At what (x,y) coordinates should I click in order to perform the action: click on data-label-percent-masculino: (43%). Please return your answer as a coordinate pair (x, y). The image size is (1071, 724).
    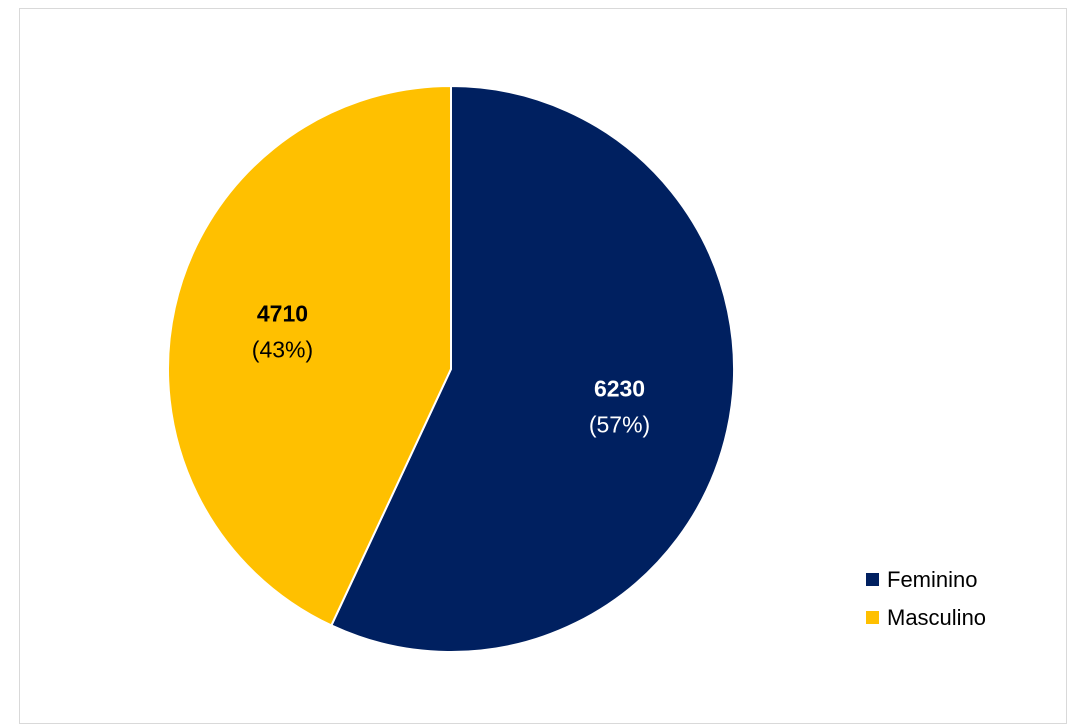
    Looking at the image, I should click on (282, 350).